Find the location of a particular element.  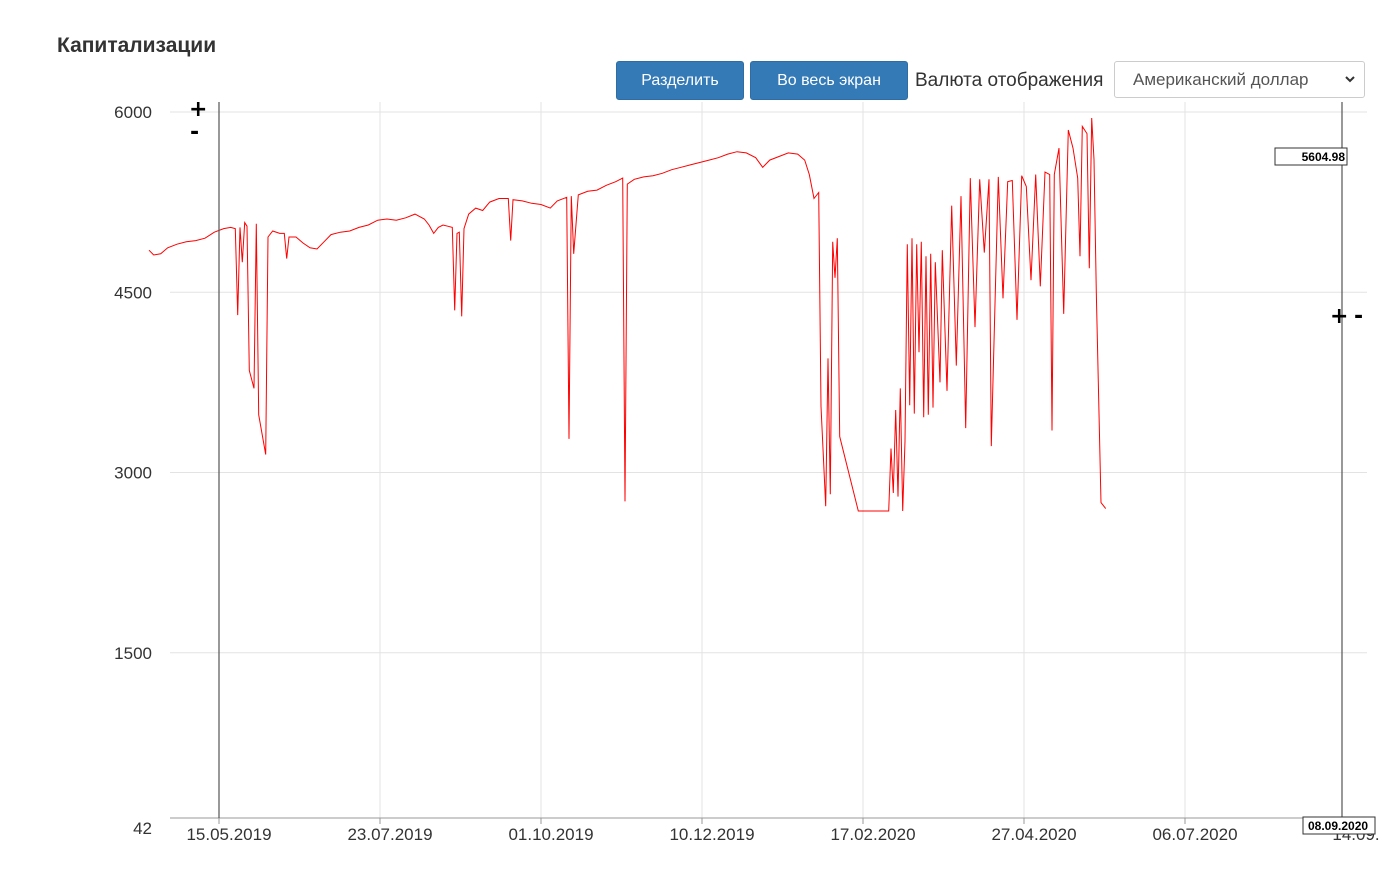

y-tick-label: 4500 is located at coordinates (133, 292).